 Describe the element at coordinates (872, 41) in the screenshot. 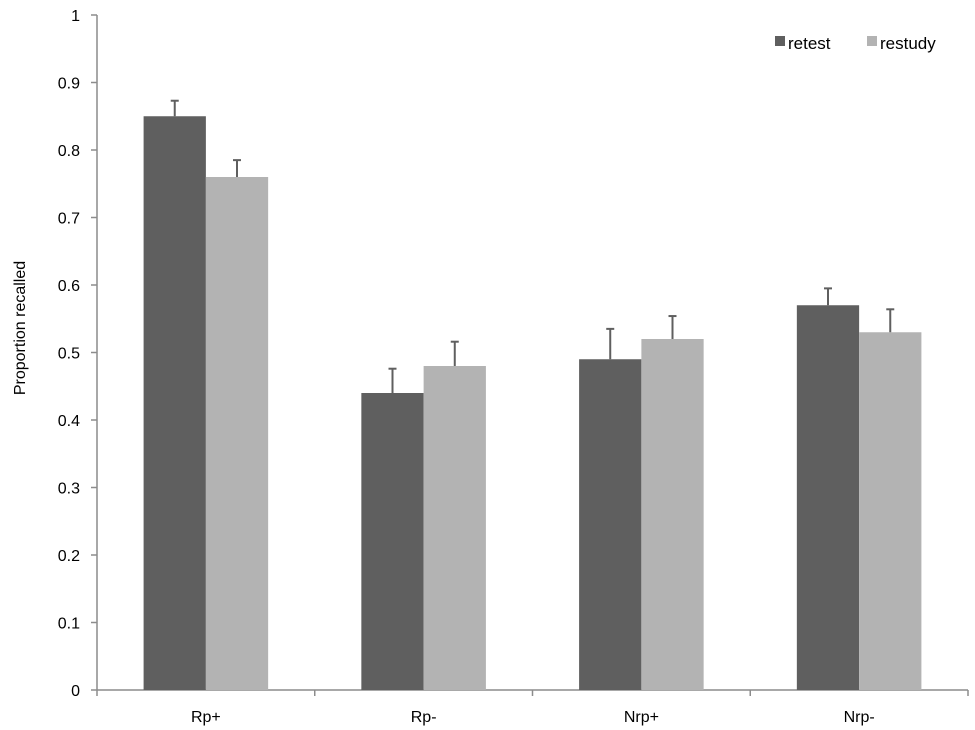

I see `legend-swatch-restudy` at that location.